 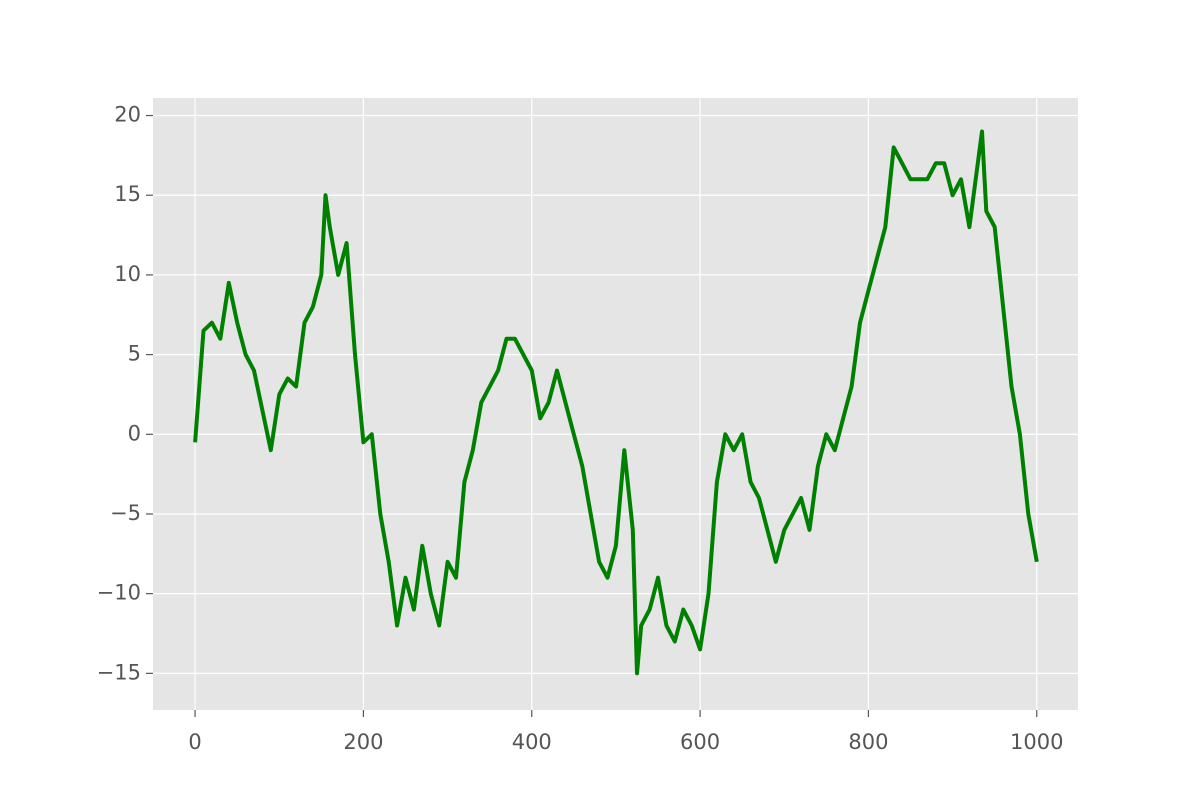 I want to click on y-tick-label: 5, so click(x=134, y=354).